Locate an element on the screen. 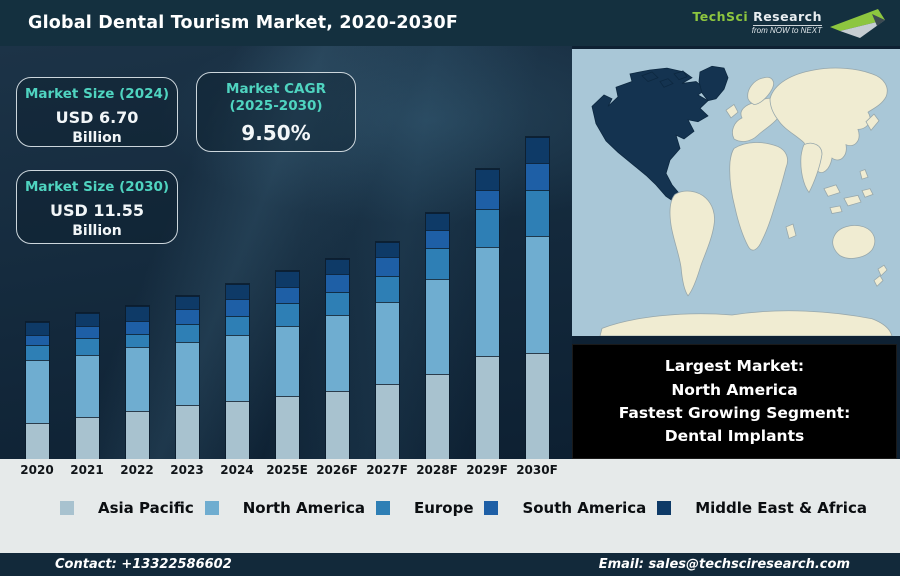  x-axis-label-2023: 2023 is located at coordinates (187, 470).